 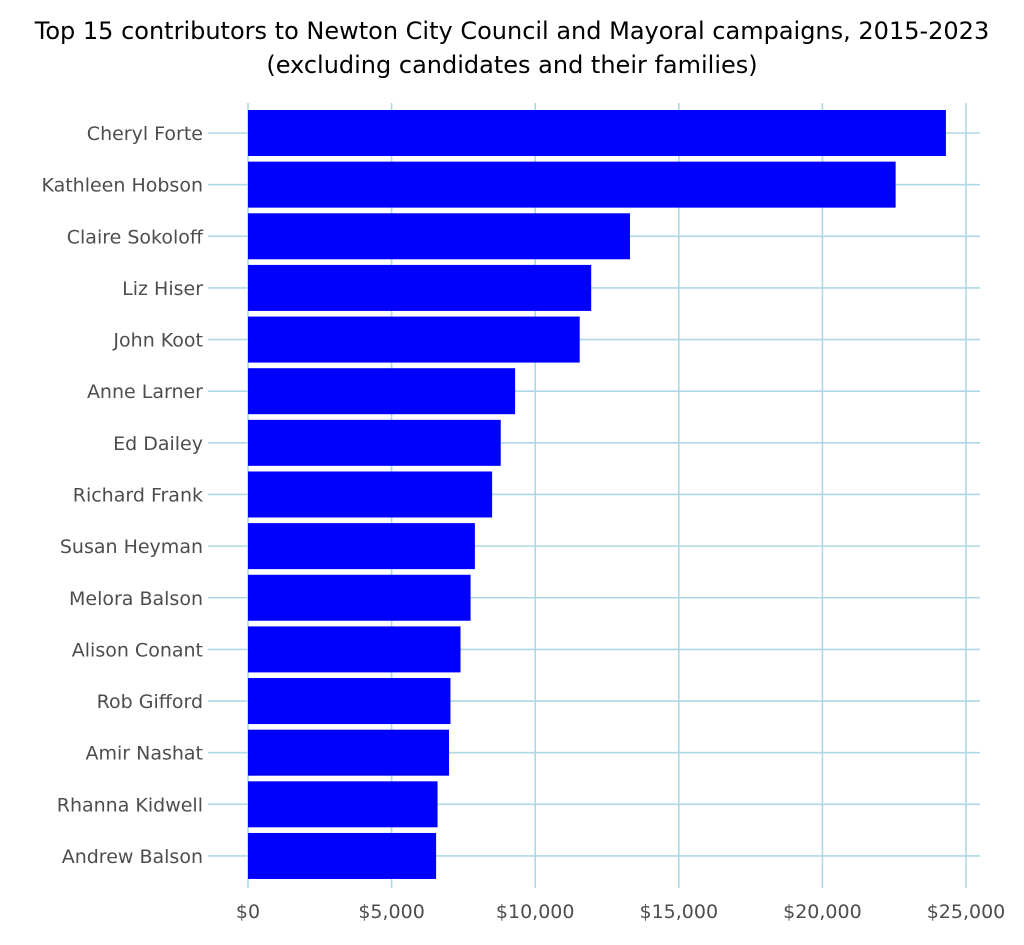 I want to click on y-tick-label: Liz Hiser, so click(x=162, y=289).